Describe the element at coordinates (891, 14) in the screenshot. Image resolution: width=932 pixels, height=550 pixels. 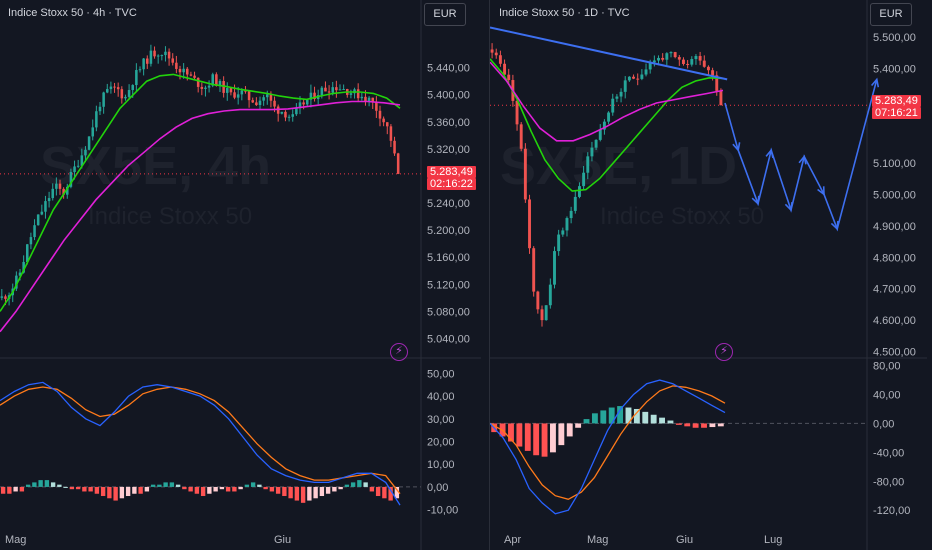
I see `right-currency-badge: EUR` at that location.